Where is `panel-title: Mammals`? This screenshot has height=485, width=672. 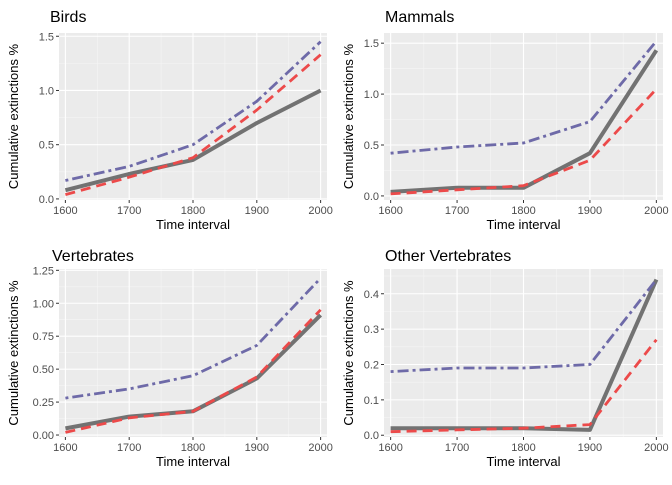
panel-title: Mammals is located at coordinates (419, 17).